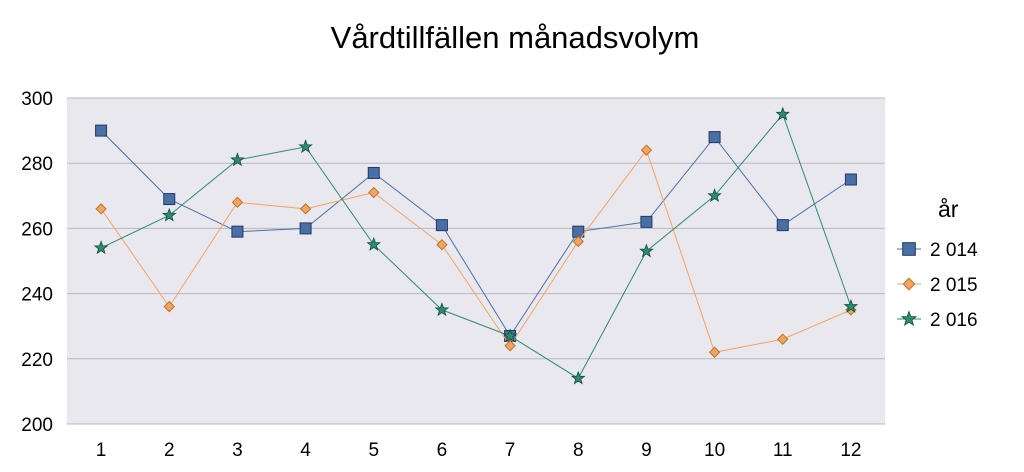 Image resolution: width=1024 pixels, height=472 pixels. I want to click on legend-title: år, so click(948, 209).